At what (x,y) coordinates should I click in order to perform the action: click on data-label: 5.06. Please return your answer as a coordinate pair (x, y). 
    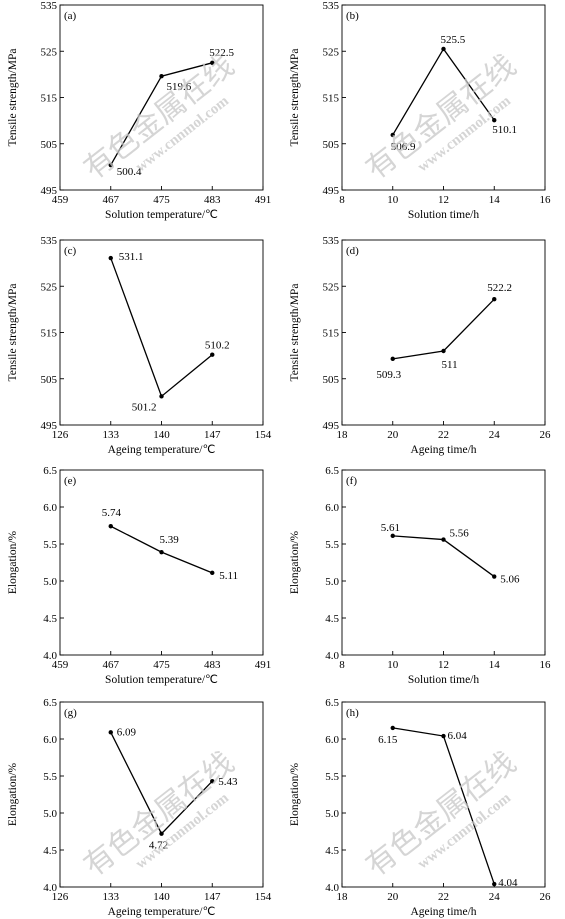
    Looking at the image, I should click on (510, 580).